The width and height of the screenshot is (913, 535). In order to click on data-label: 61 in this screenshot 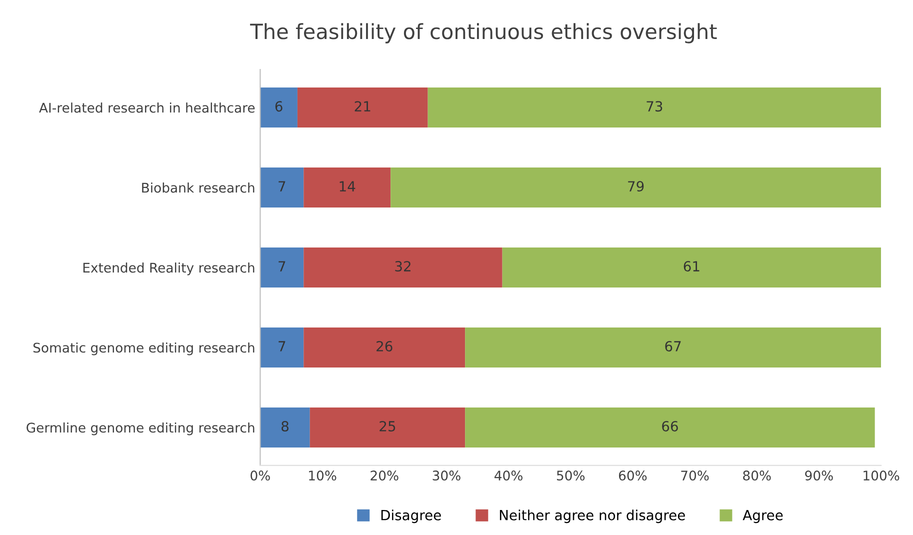, I will do `click(692, 266)`.